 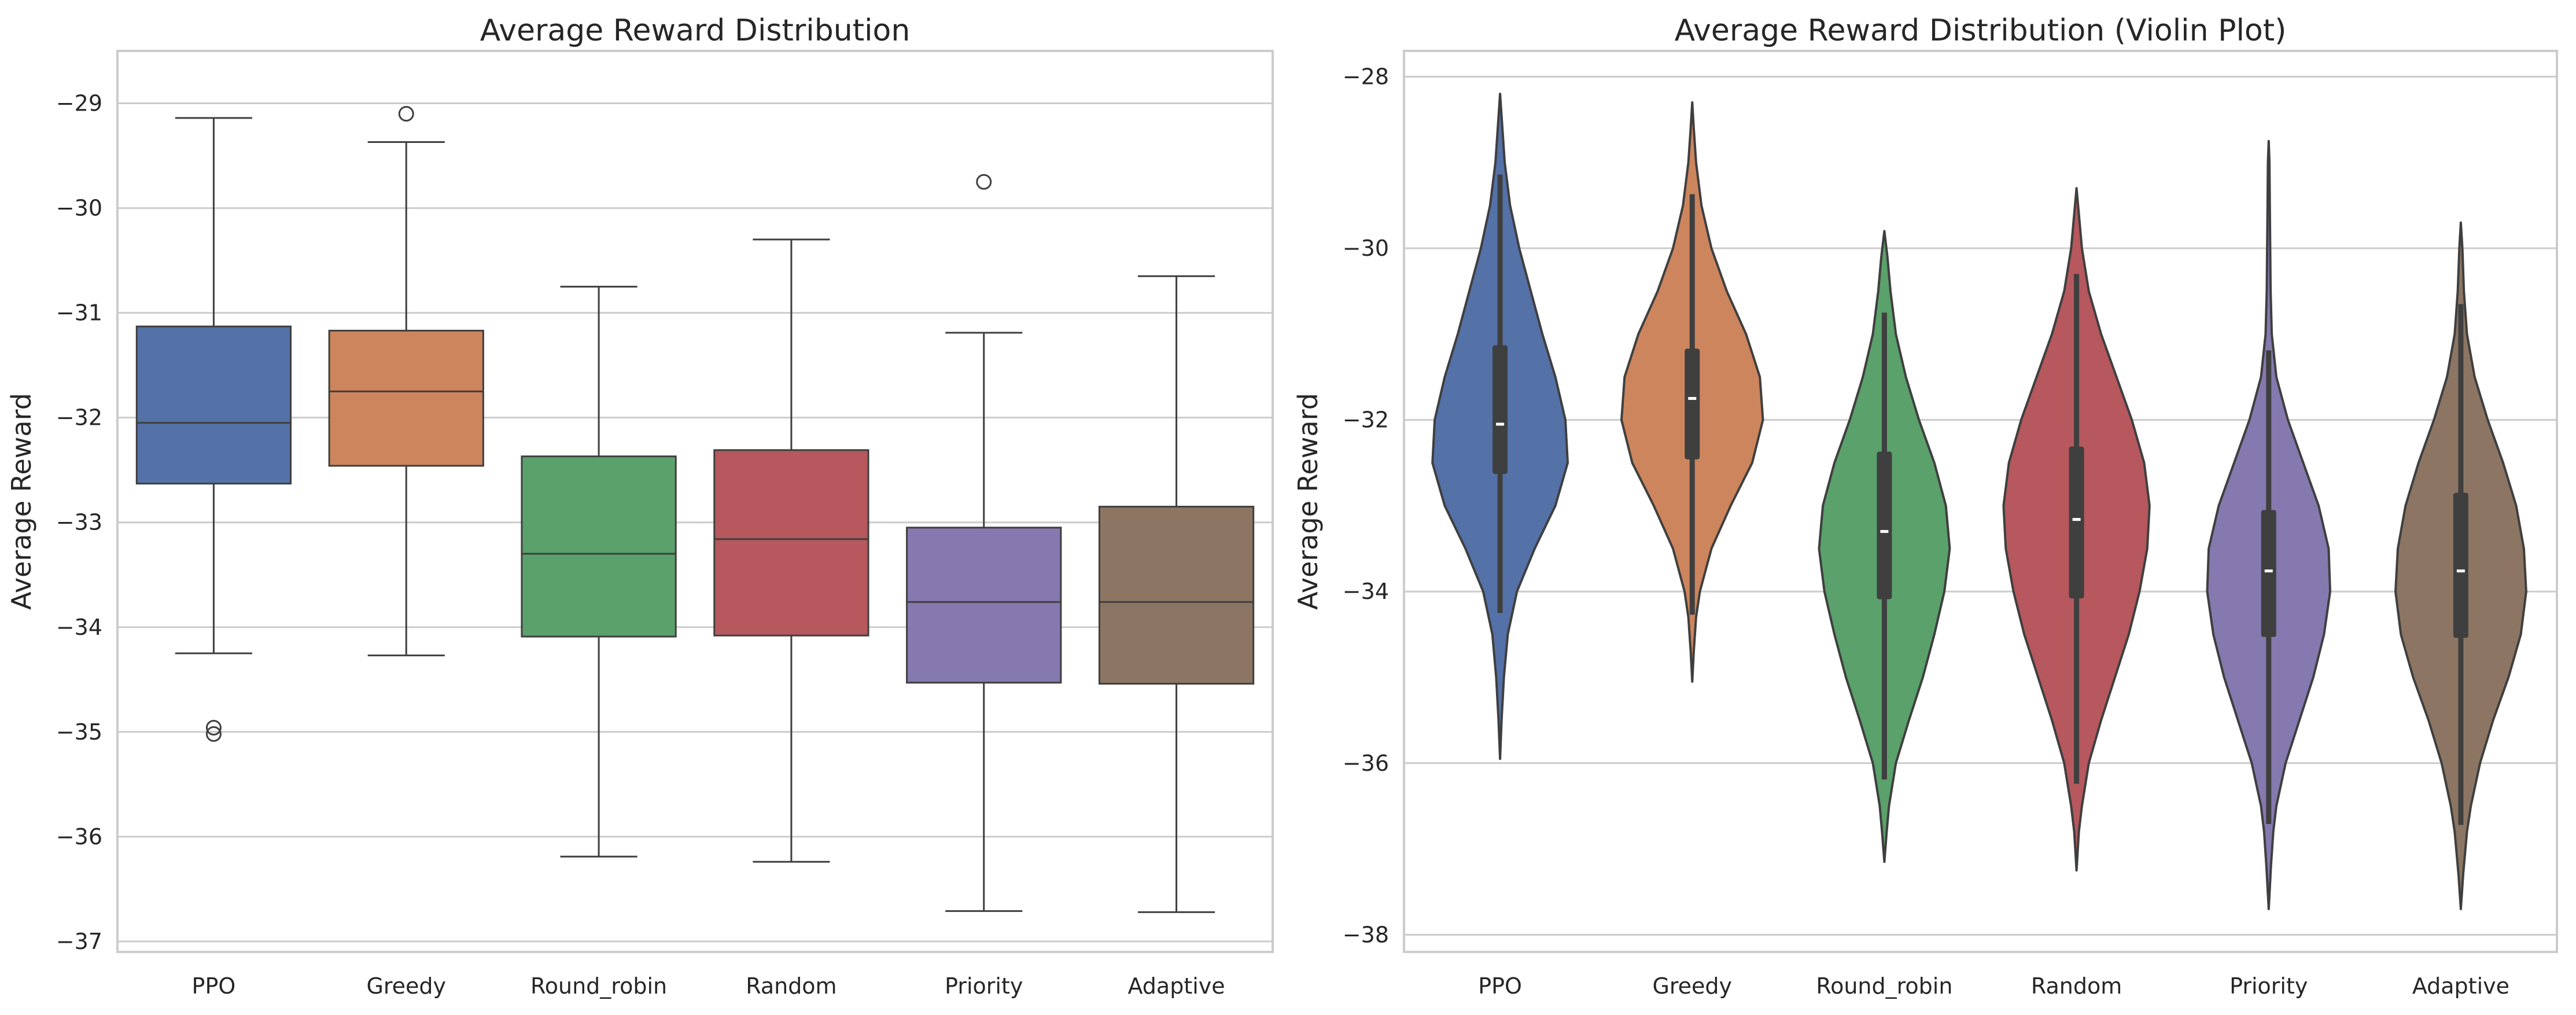 What do you see at coordinates (1366, 76) in the screenshot?
I see `y-tick-label: −28` at bounding box center [1366, 76].